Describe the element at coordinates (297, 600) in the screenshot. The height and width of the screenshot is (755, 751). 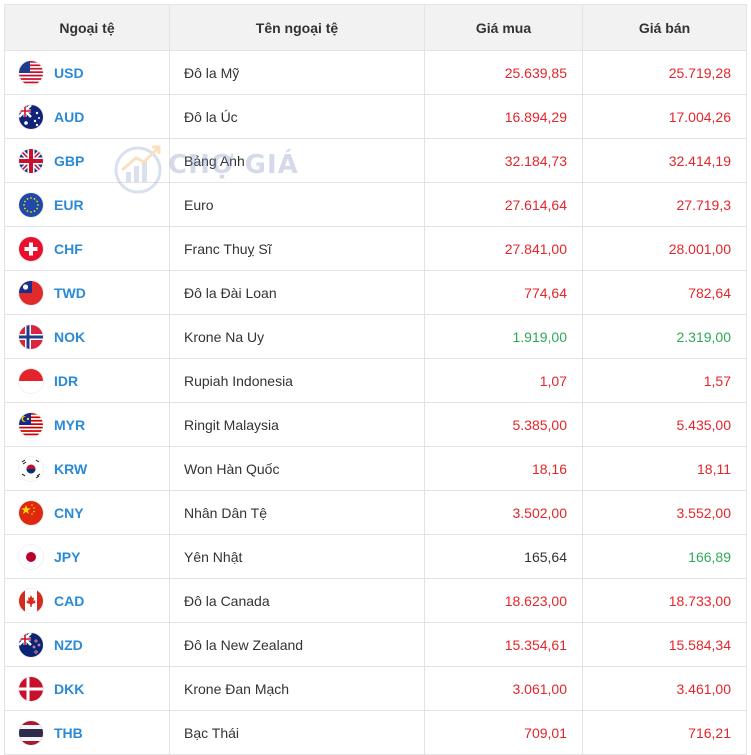
I see `currency-name-cell: Đô la Canada` at that location.